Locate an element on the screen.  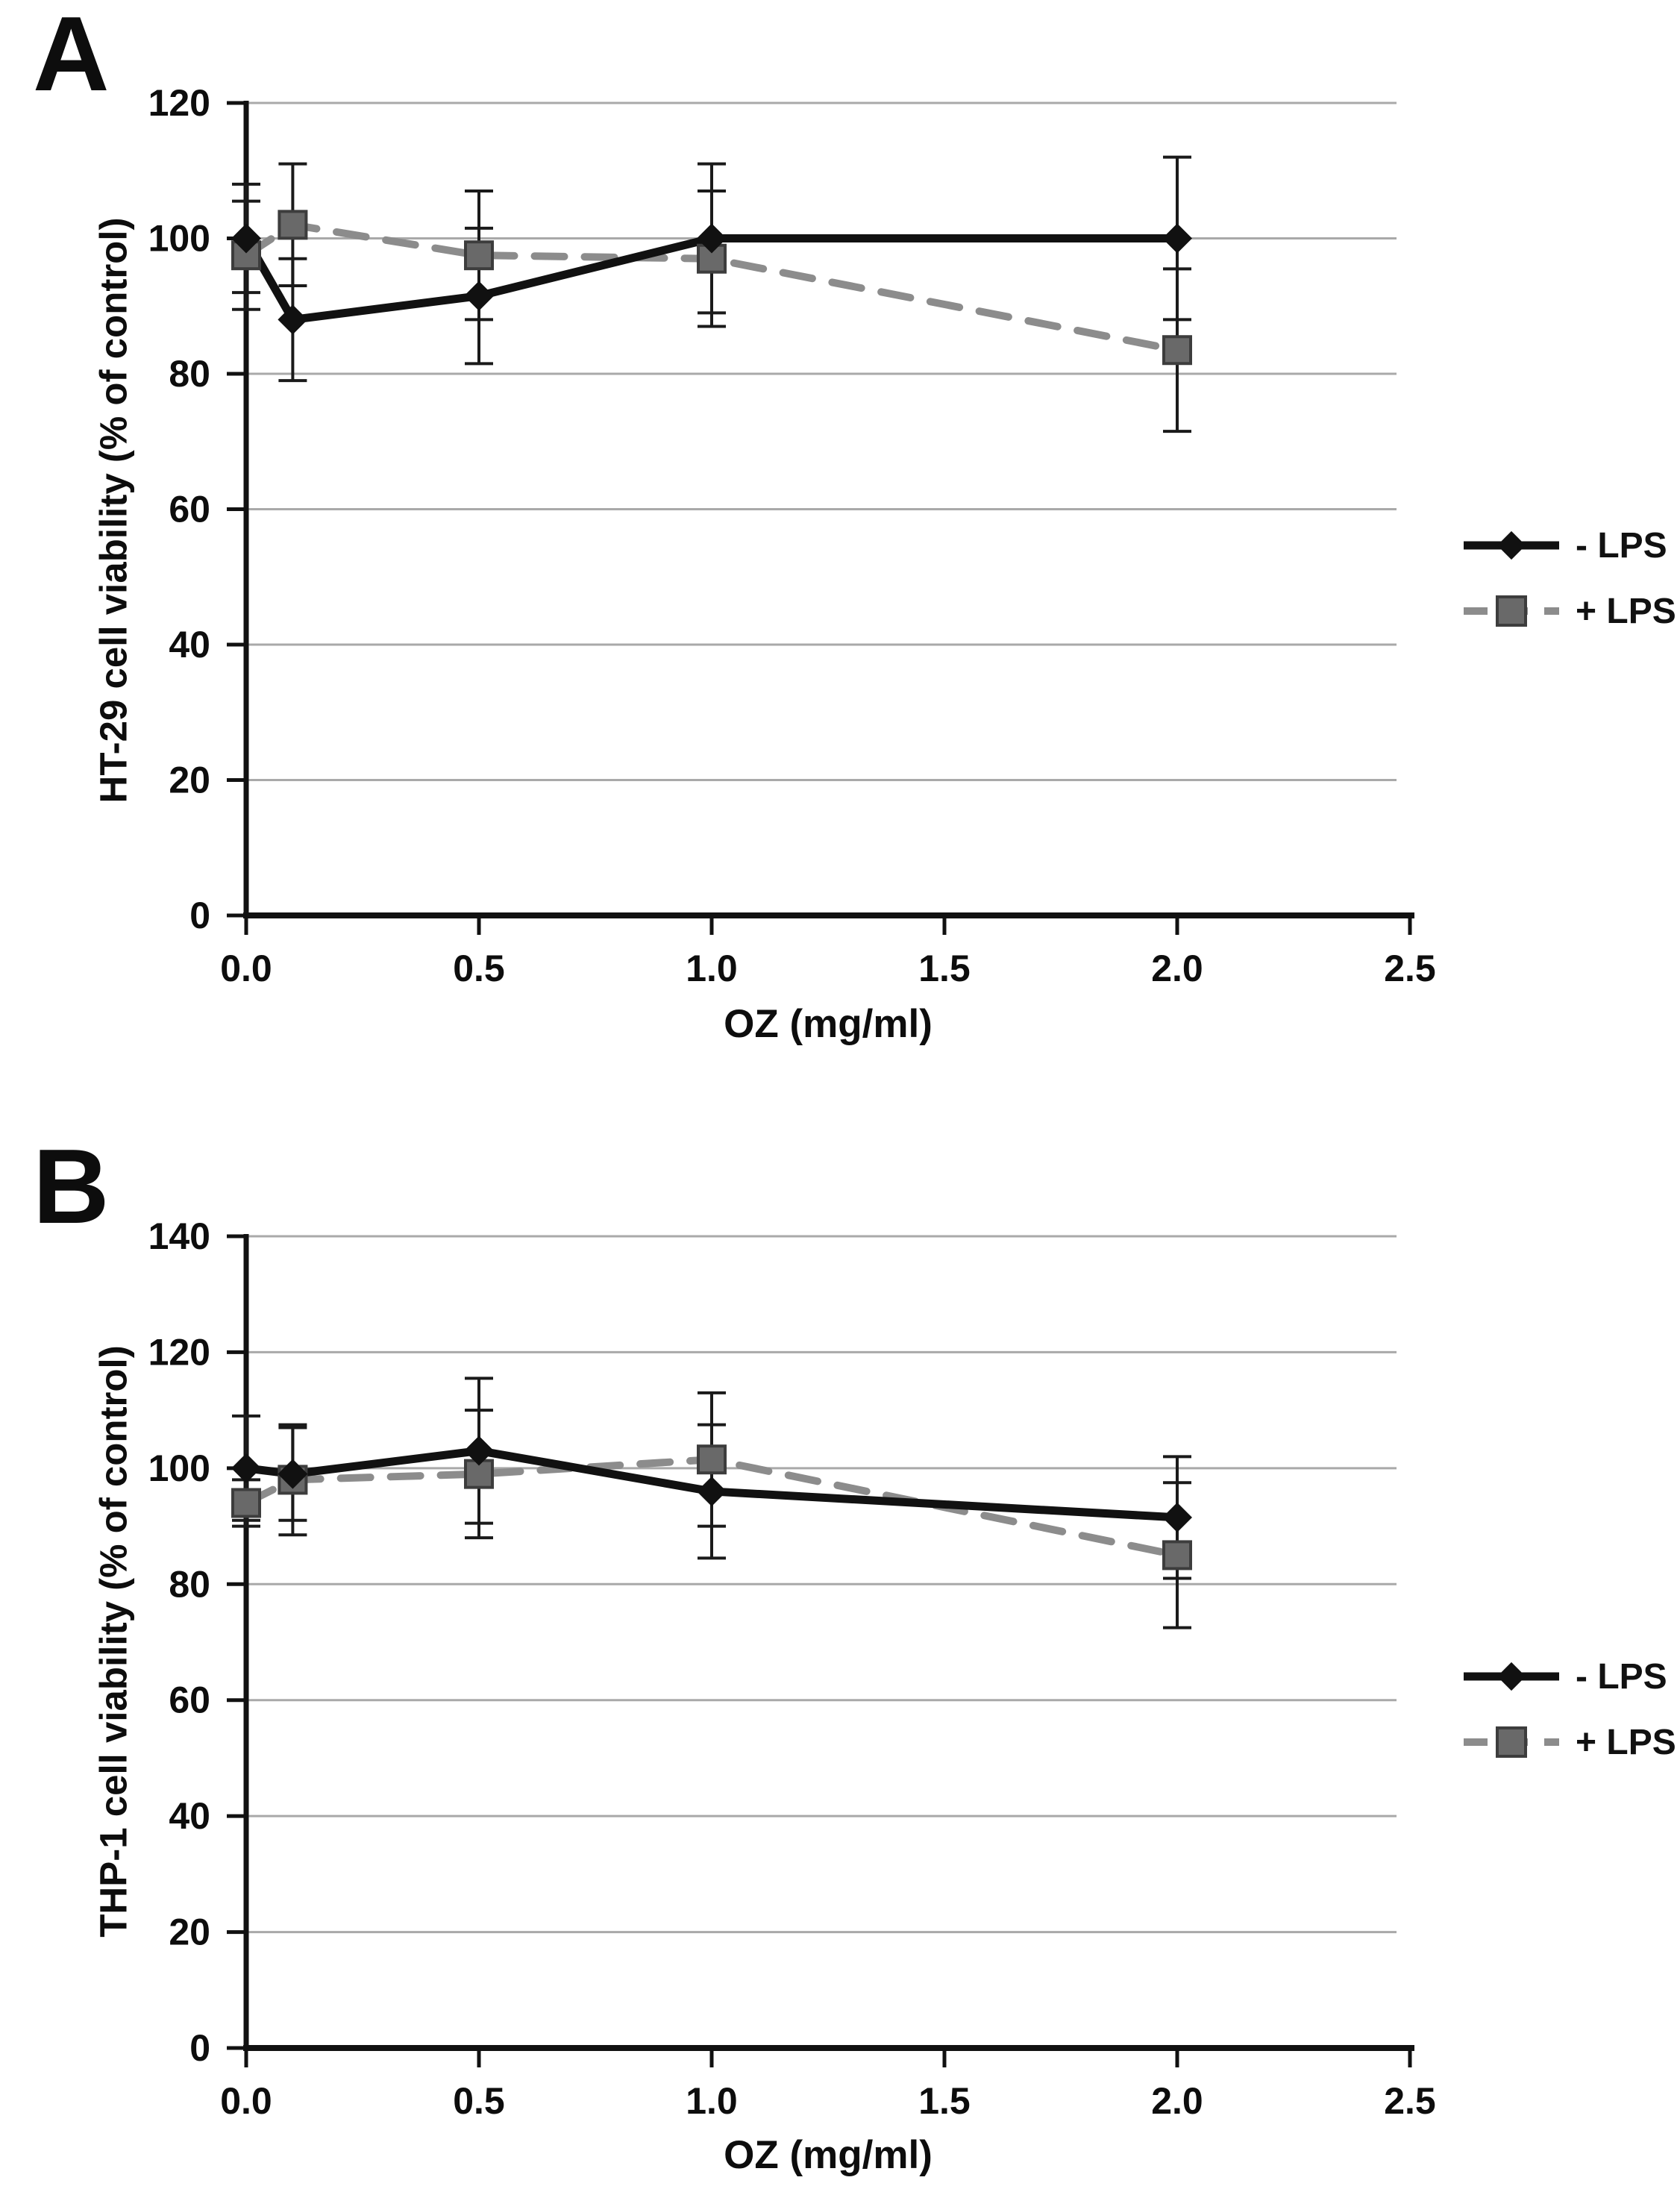
panel-a-y-tick-label: 20 is located at coordinates (189, 781).